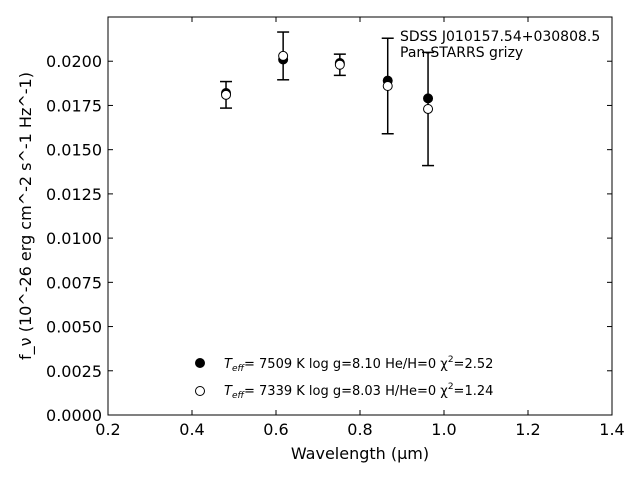 The image size is (640, 480). I want to click on y-tick-label: 0.0050, so click(74, 327).